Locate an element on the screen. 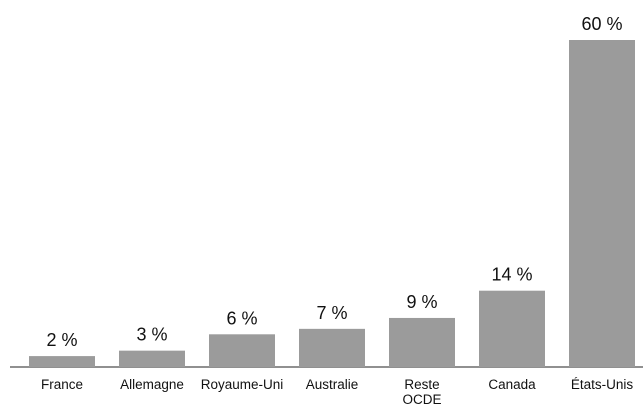 Image resolution: width=643 pixels, height=420 pixels. data-label: 14 % is located at coordinates (511, 275).